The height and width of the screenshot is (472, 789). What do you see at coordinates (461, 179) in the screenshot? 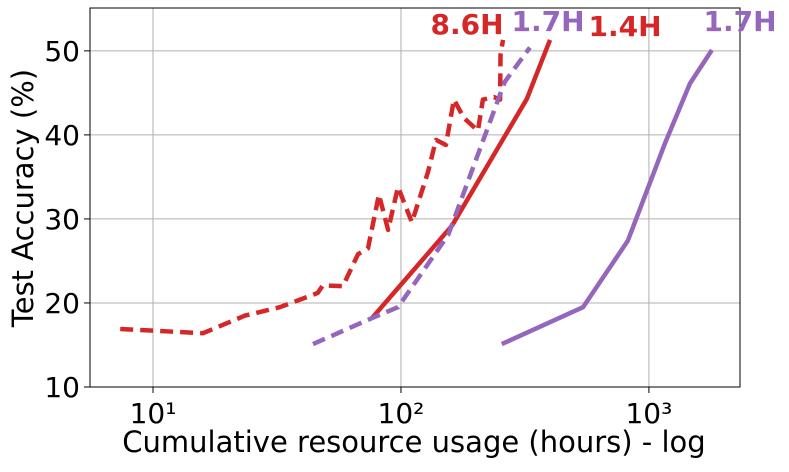
I see `series-line` at bounding box center [461, 179].